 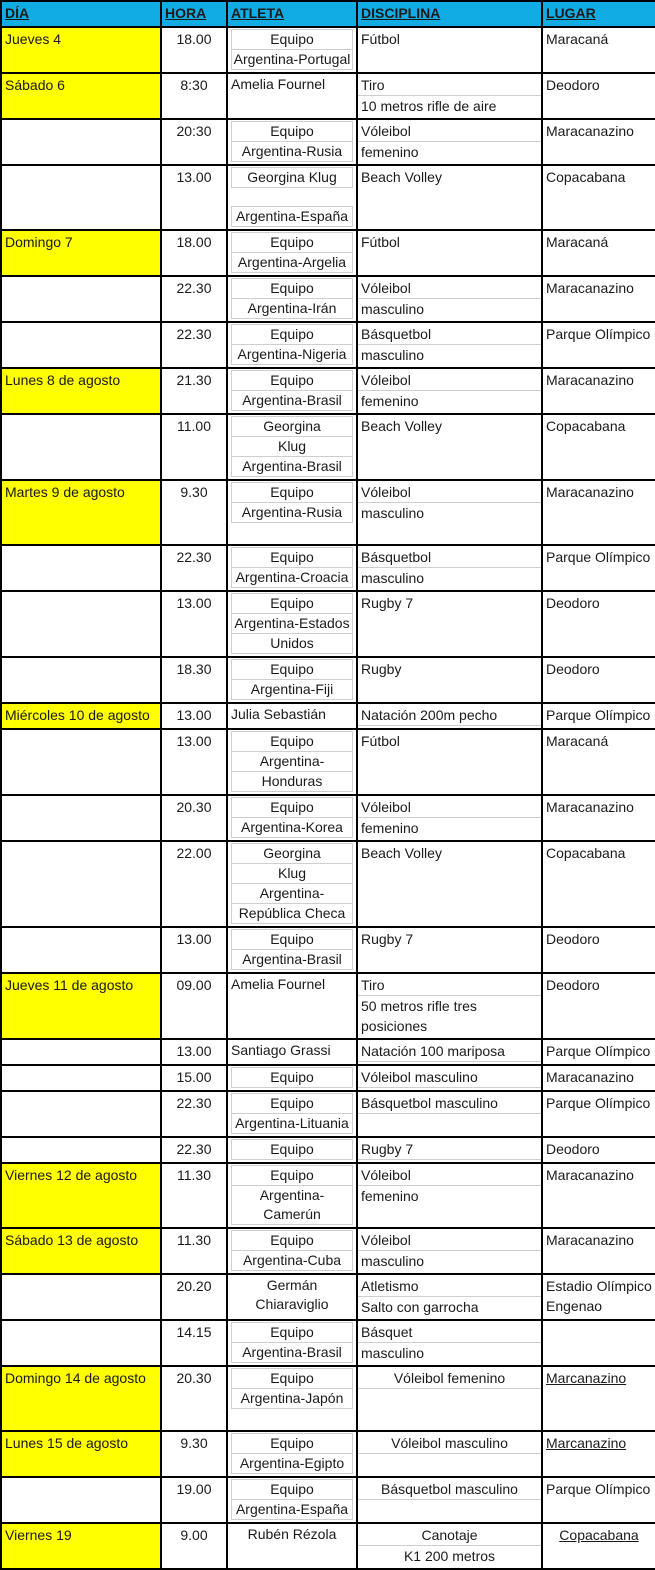 I want to click on lugar-cell: Estadio Olímpico Engenao, so click(x=598, y=1297).